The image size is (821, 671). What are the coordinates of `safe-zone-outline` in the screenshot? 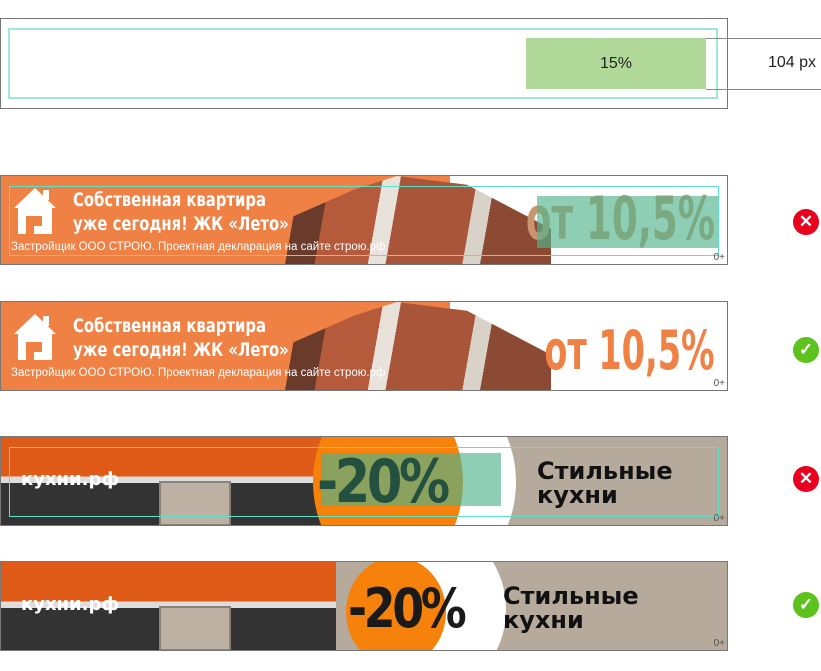 It's located at (363, 63).